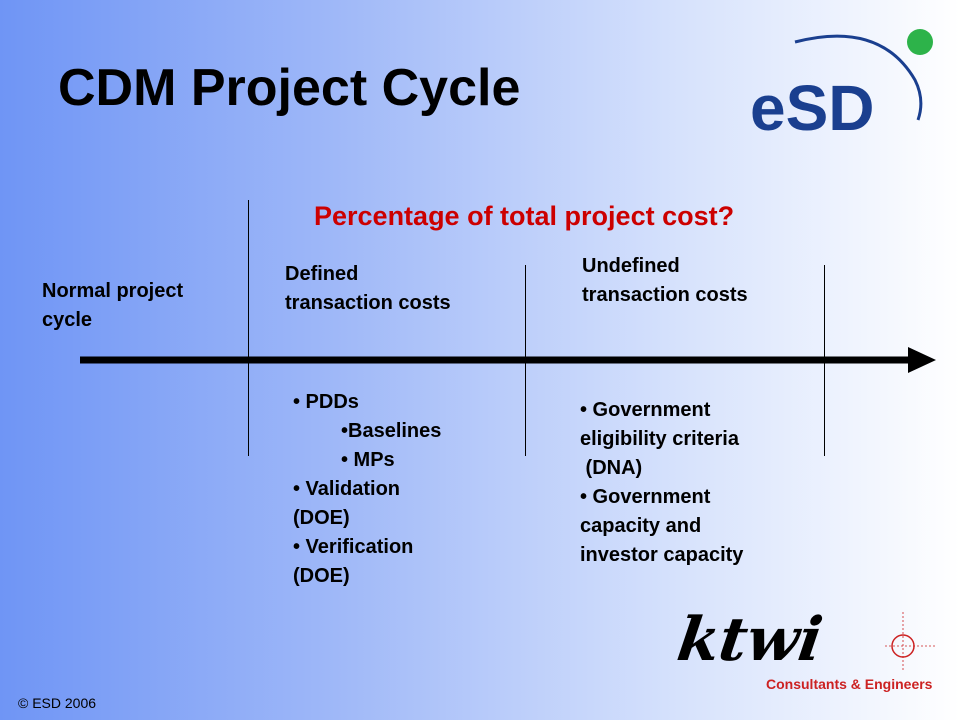  Describe the element at coordinates (662, 555) in the screenshot. I see `list-item: investor capacity` at that location.